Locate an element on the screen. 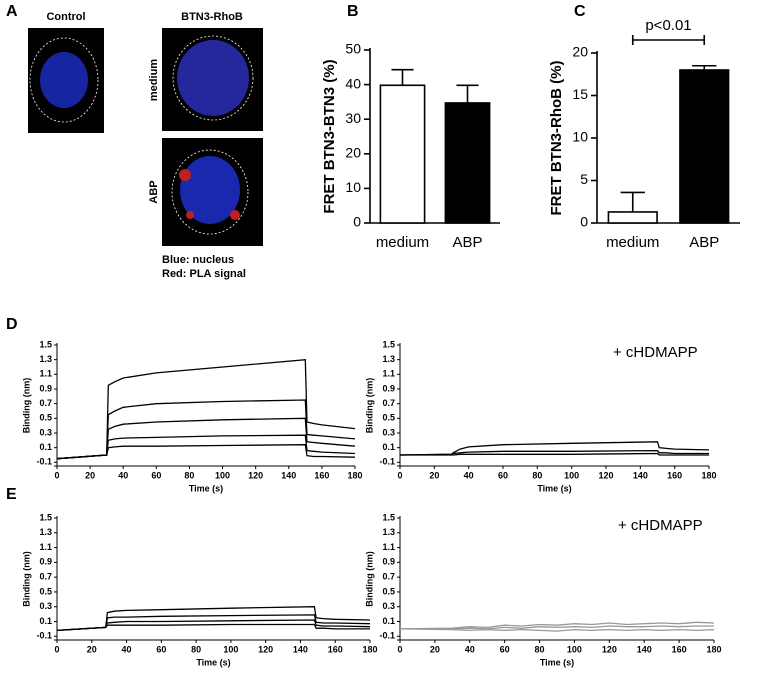 The image size is (759, 674). x-tick-label: medium is located at coordinates (402, 242).